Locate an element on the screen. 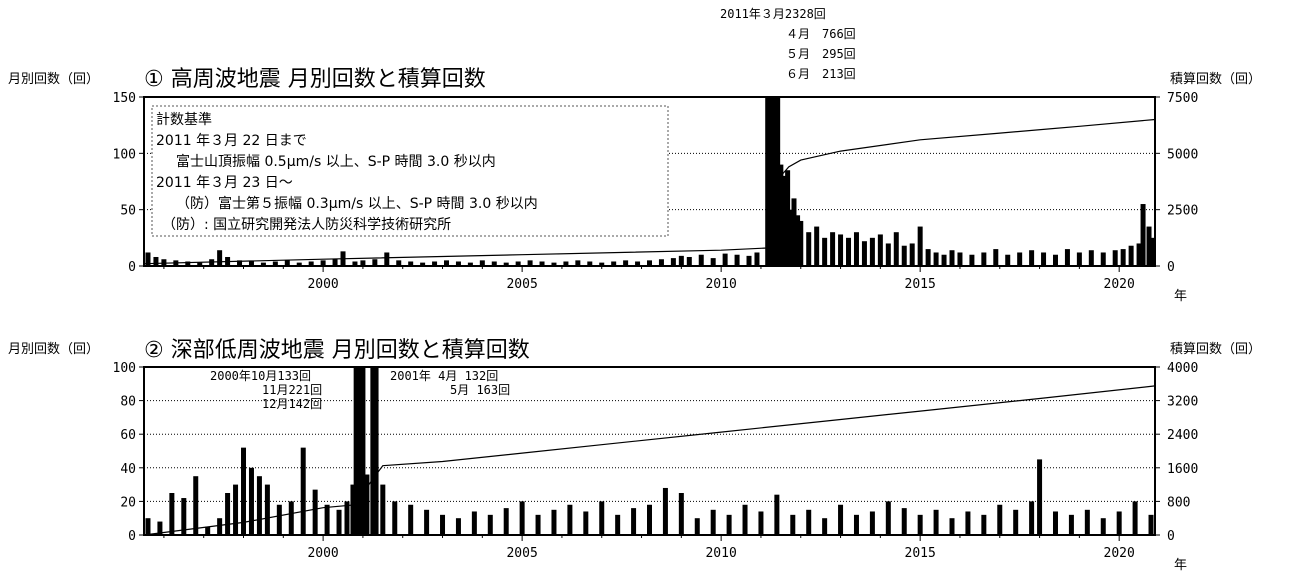 The height and width of the screenshot is (577, 1308). chart2-ytick-label: 20 is located at coordinates (128, 502).